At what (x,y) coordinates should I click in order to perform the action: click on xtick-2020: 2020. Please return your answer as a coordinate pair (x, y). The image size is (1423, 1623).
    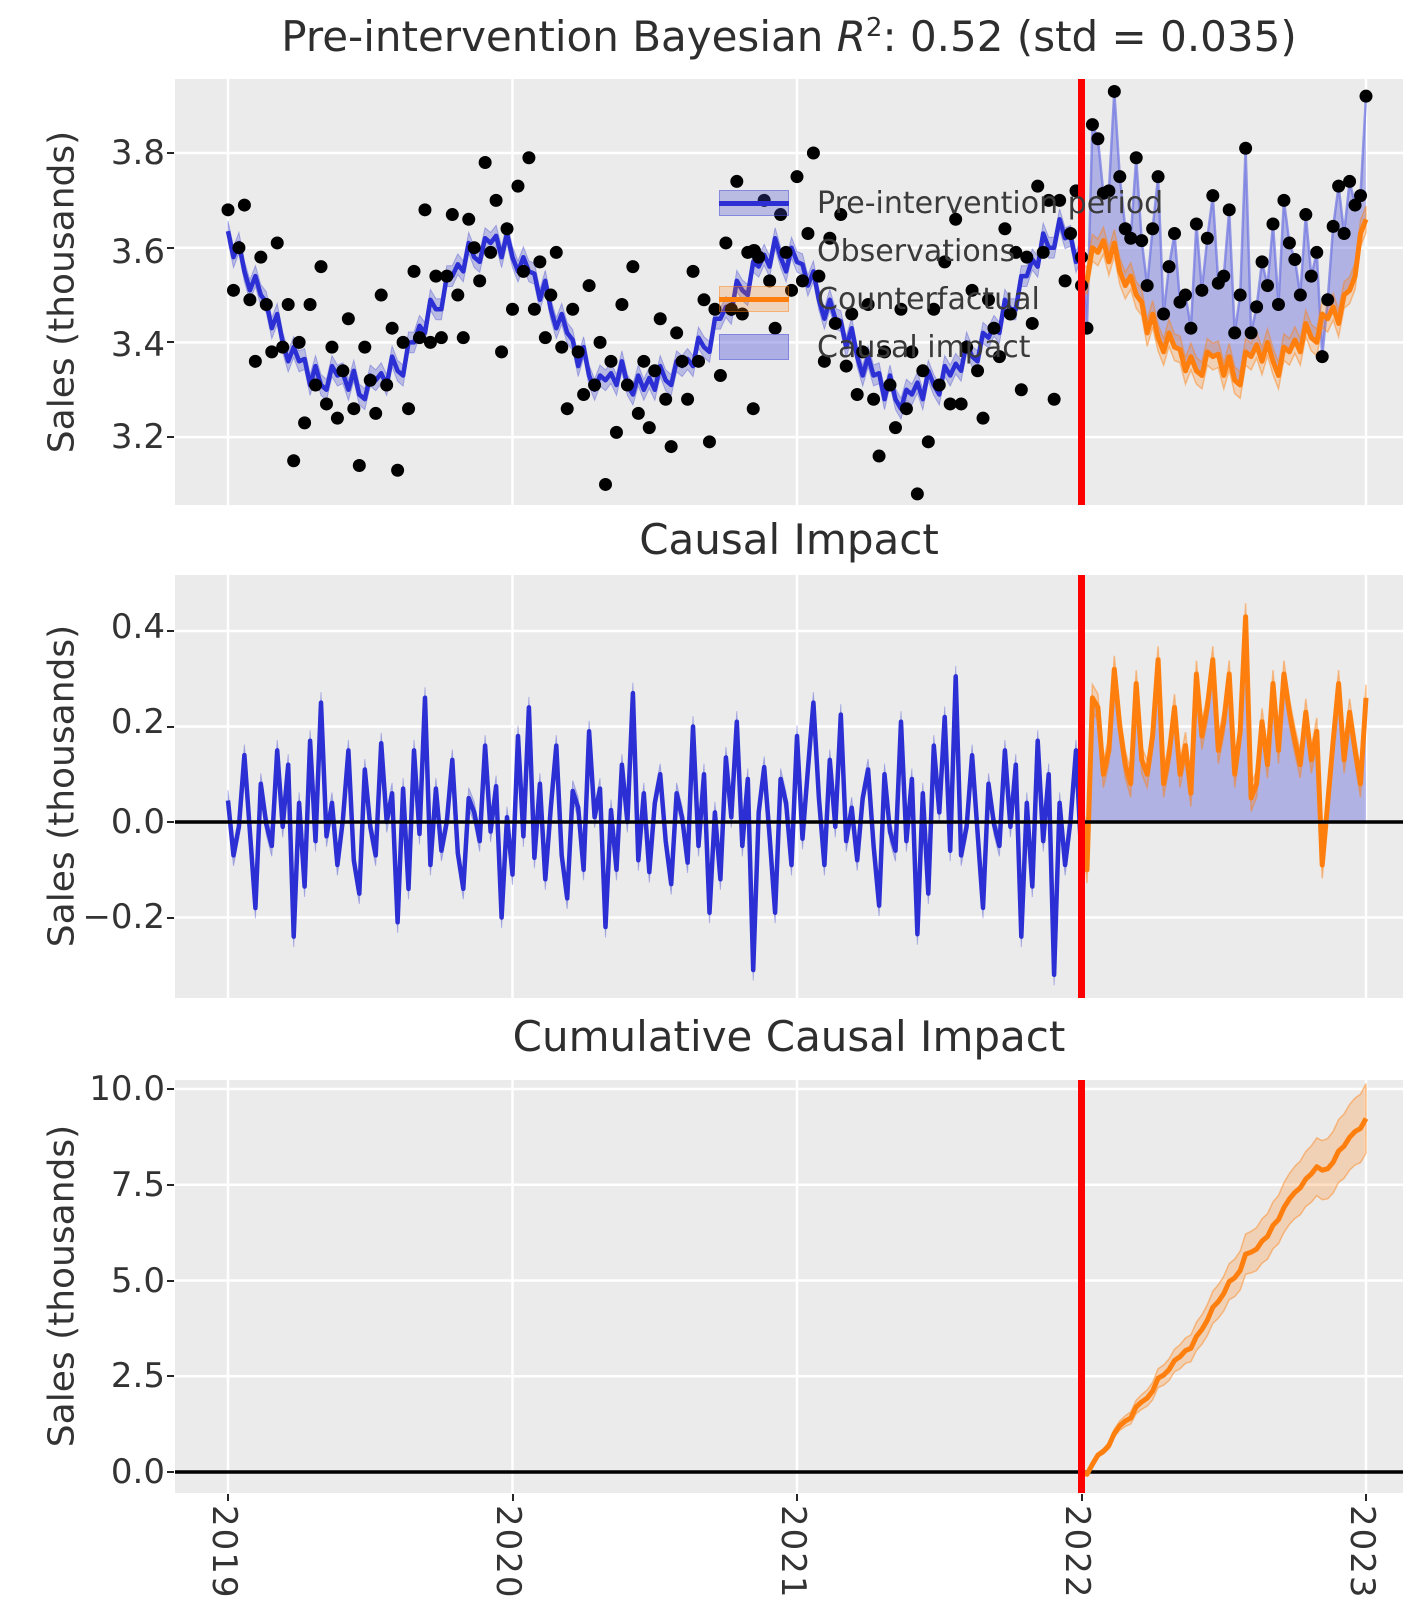
    Looking at the image, I should click on (508, 1552).